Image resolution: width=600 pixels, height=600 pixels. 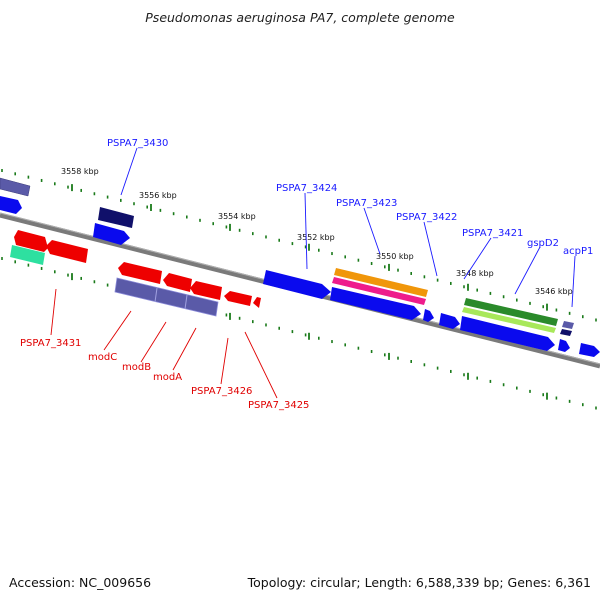 What do you see at coordinates (11, 205) in the screenshot?
I see `gene-partial-left-blue` at bounding box center [11, 205].